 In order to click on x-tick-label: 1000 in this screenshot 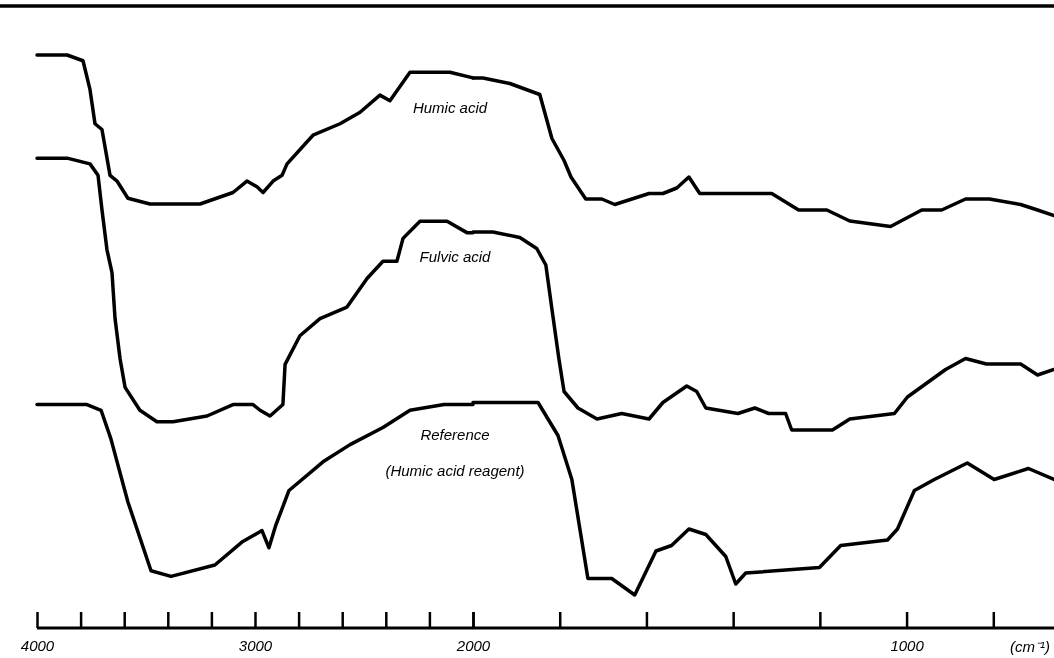, I will do `click(907, 645)`.